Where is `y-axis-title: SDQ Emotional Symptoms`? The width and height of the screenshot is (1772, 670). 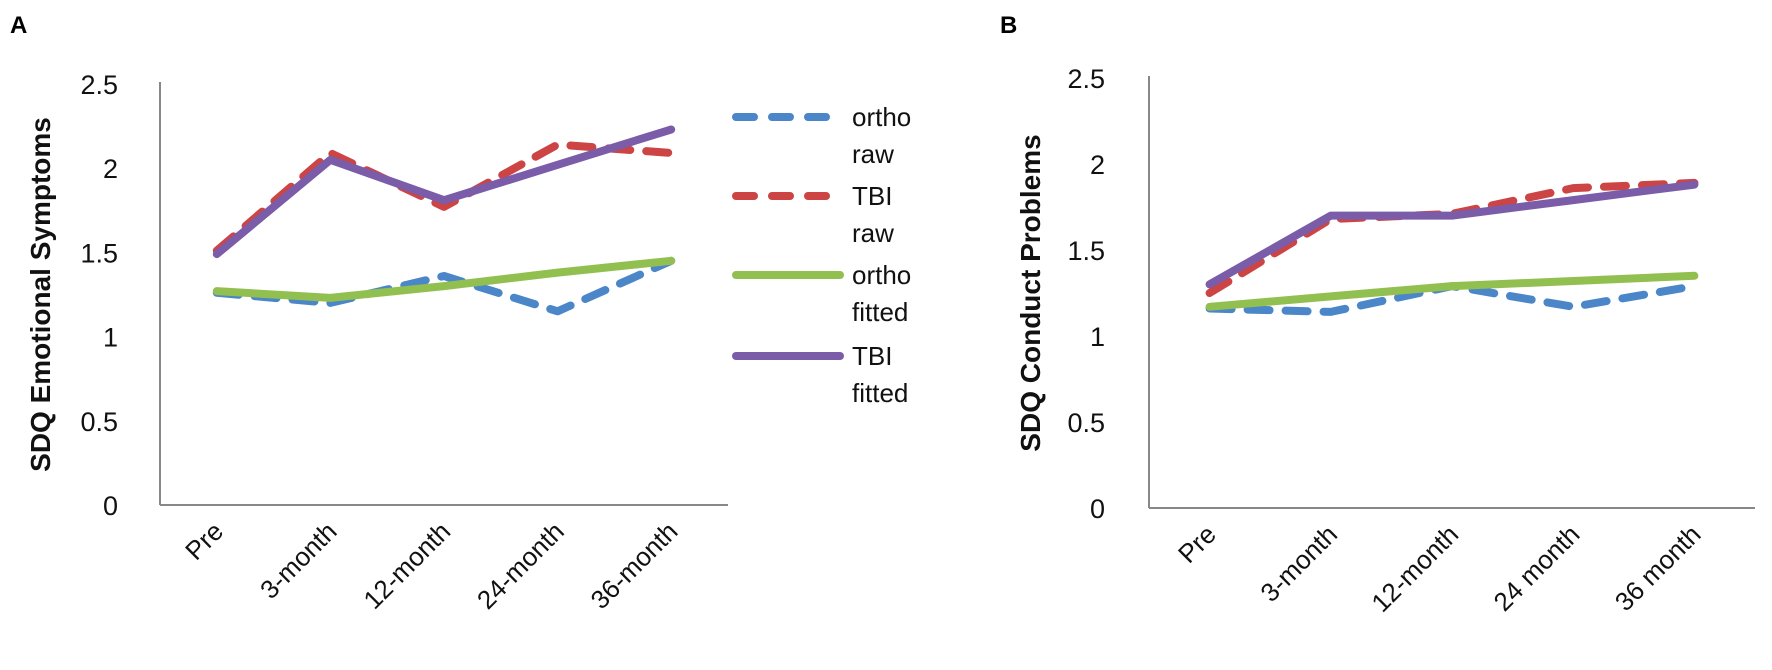
y-axis-title: SDQ Emotional Symptoms is located at coordinates (40, 294).